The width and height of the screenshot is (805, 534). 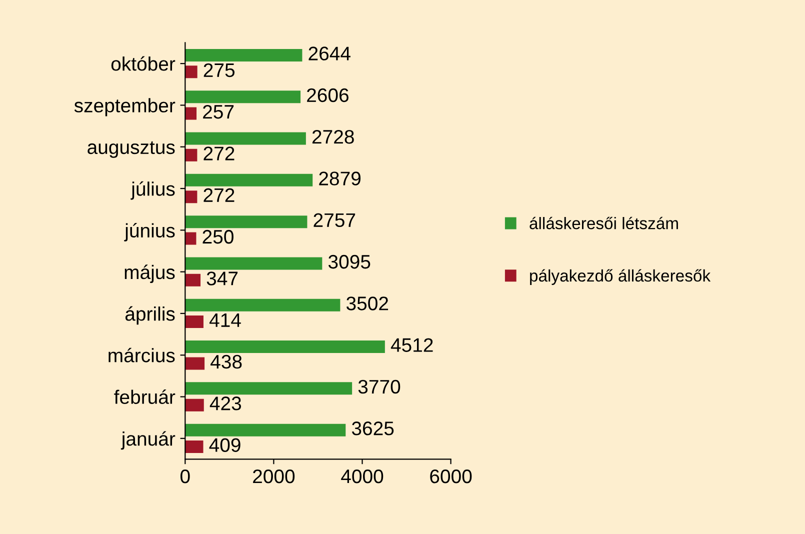 What do you see at coordinates (335, 220) in the screenshot?
I see `data-label: 2757` at bounding box center [335, 220].